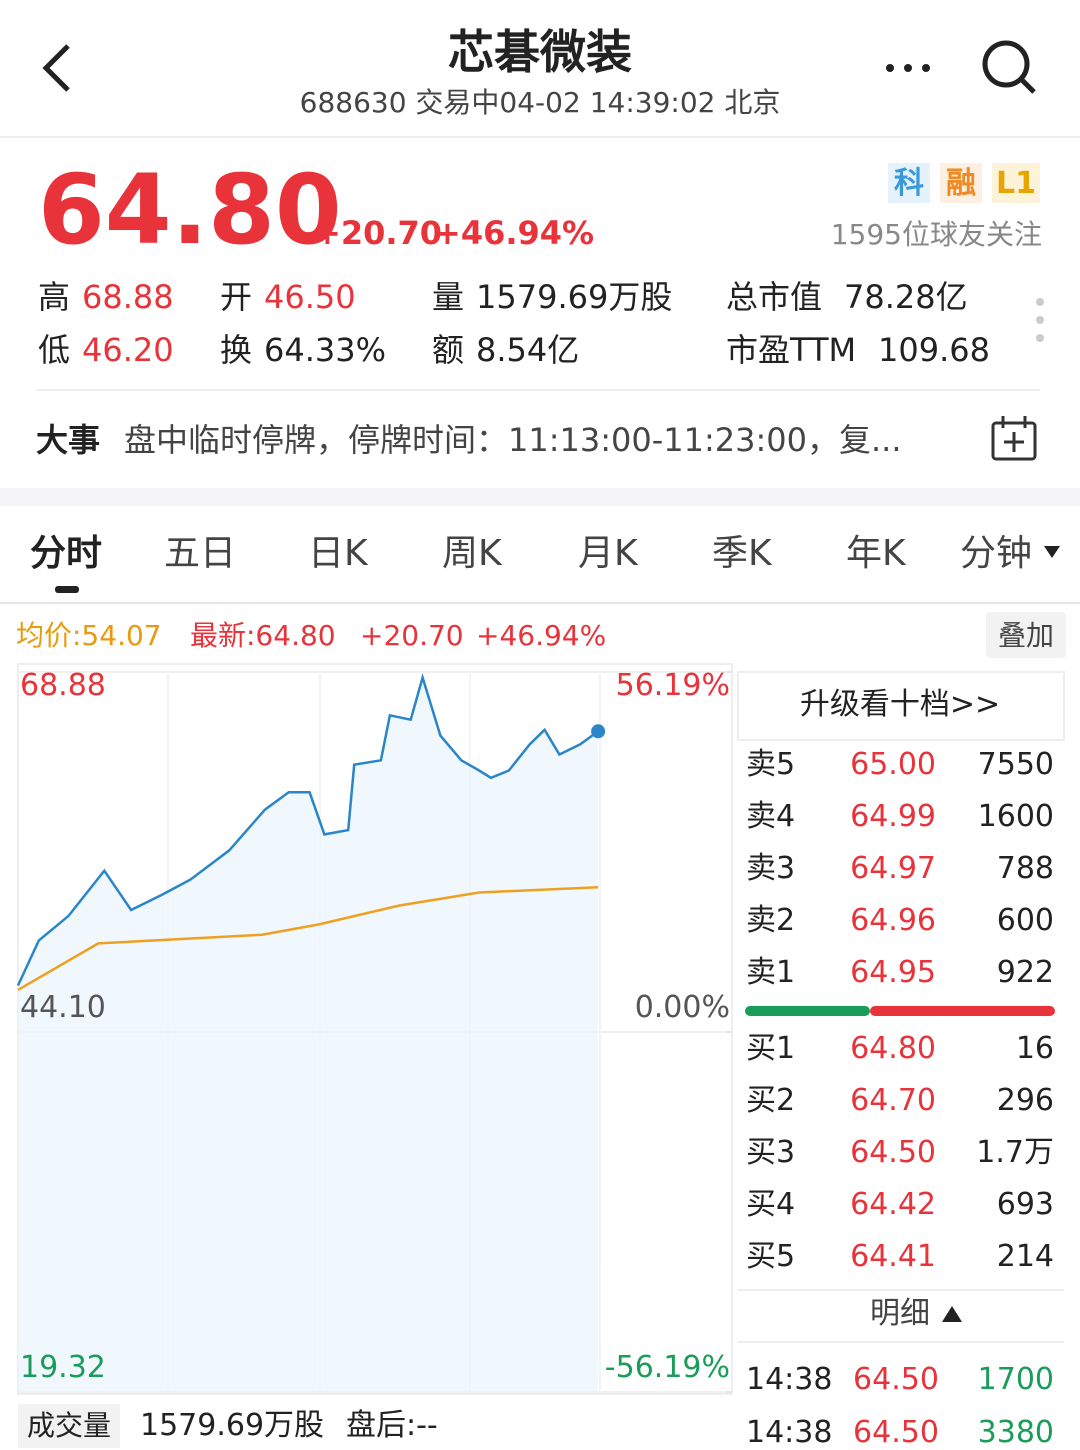  Describe the element at coordinates (1025, 1256) in the screenshot. I see `level-volume: 214` at that location.